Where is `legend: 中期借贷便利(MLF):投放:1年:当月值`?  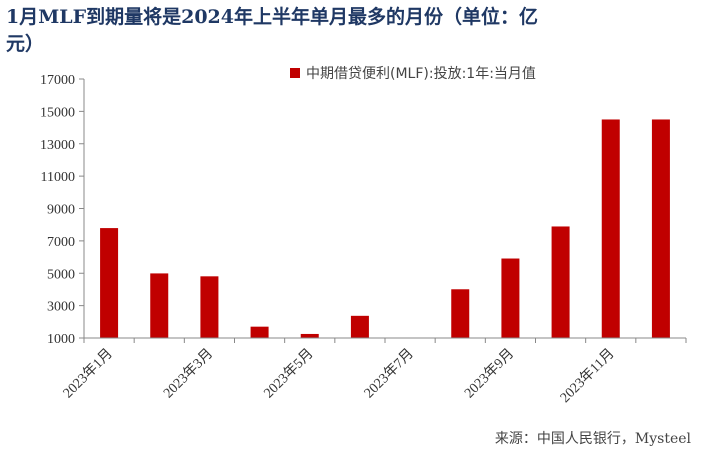 legend: 中期借贷便利(MLF):投放:1年:当月值 is located at coordinates (413, 74).